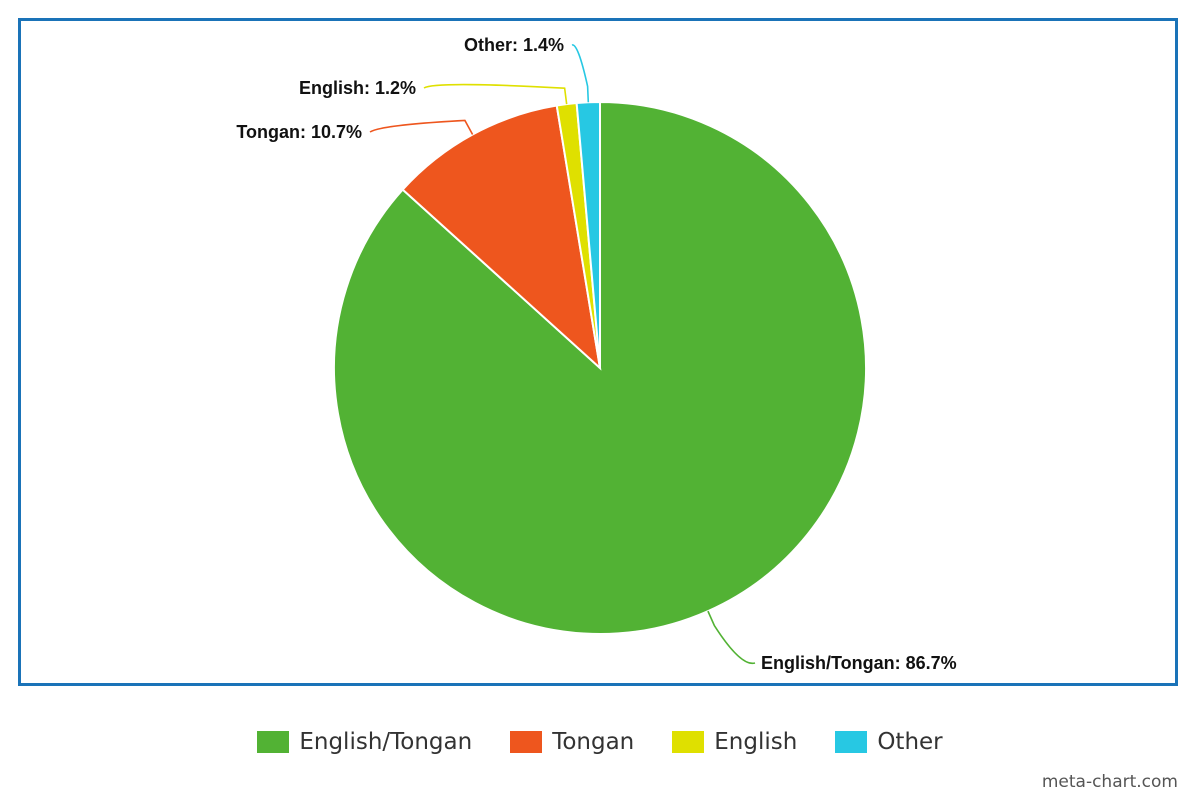 This screenshot has height=800, width=1200. Describe the element at coordinates (421, 127) in the screenshot. I see `leader-line-tongan` at that location.